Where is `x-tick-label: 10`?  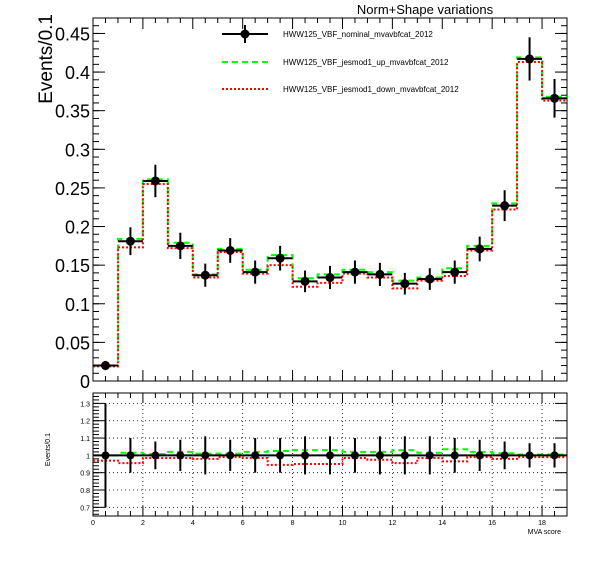
x-tick-label: 10 is located at coordinates (343, 523).